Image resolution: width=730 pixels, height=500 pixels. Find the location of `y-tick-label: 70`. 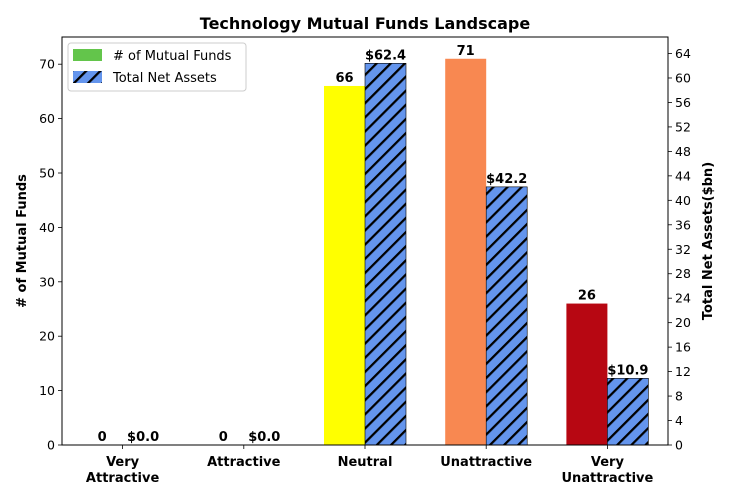

y-tick-label: 70 is located at coordinates (47, 64).